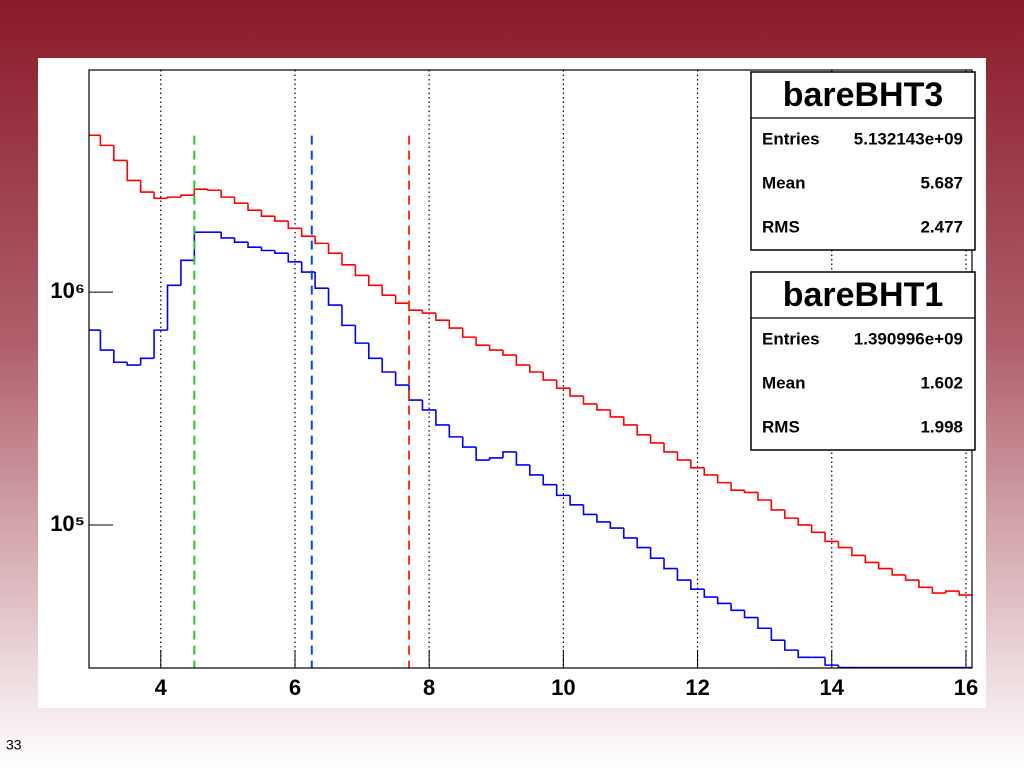  What do you see at coordinates (14, 745) in the screenshot?
I see `slide-number: 33` at bounding box center [14, 745].